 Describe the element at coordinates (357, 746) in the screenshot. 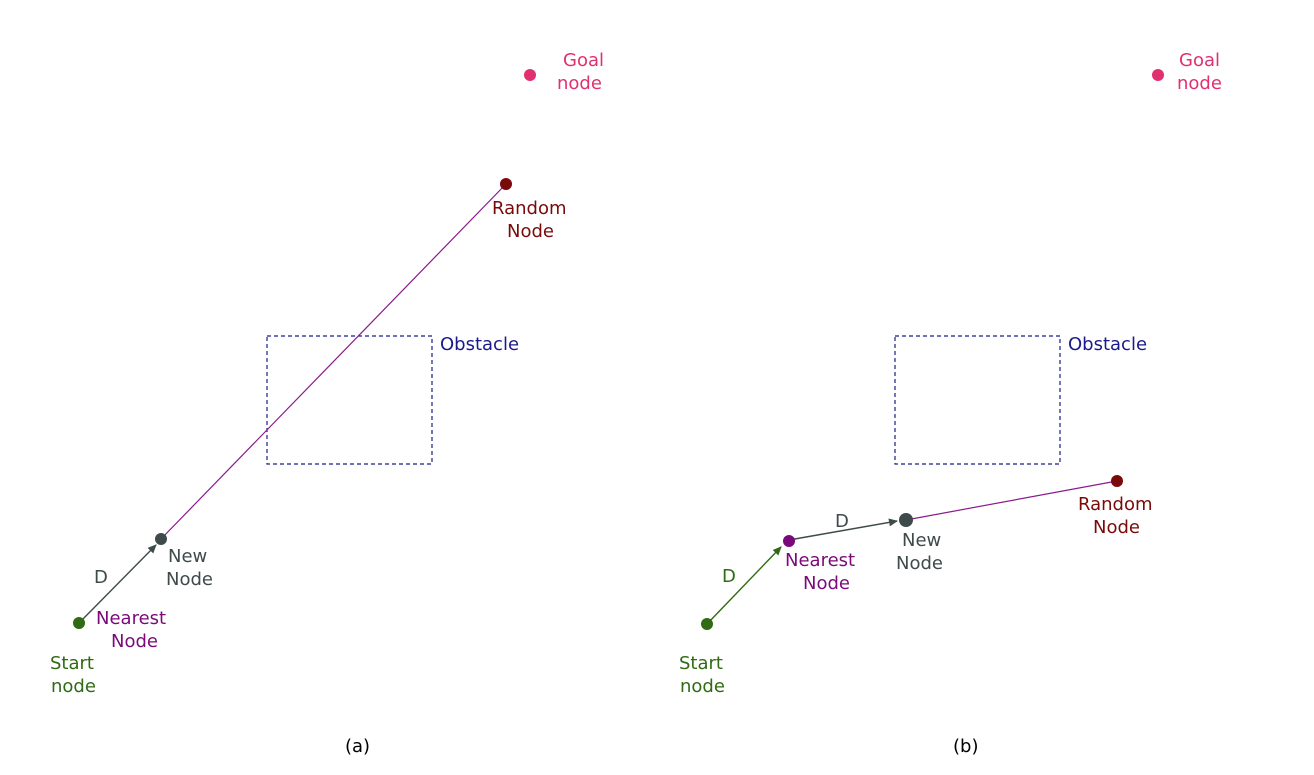

I see `panel-a-caption: (a)` at that location.